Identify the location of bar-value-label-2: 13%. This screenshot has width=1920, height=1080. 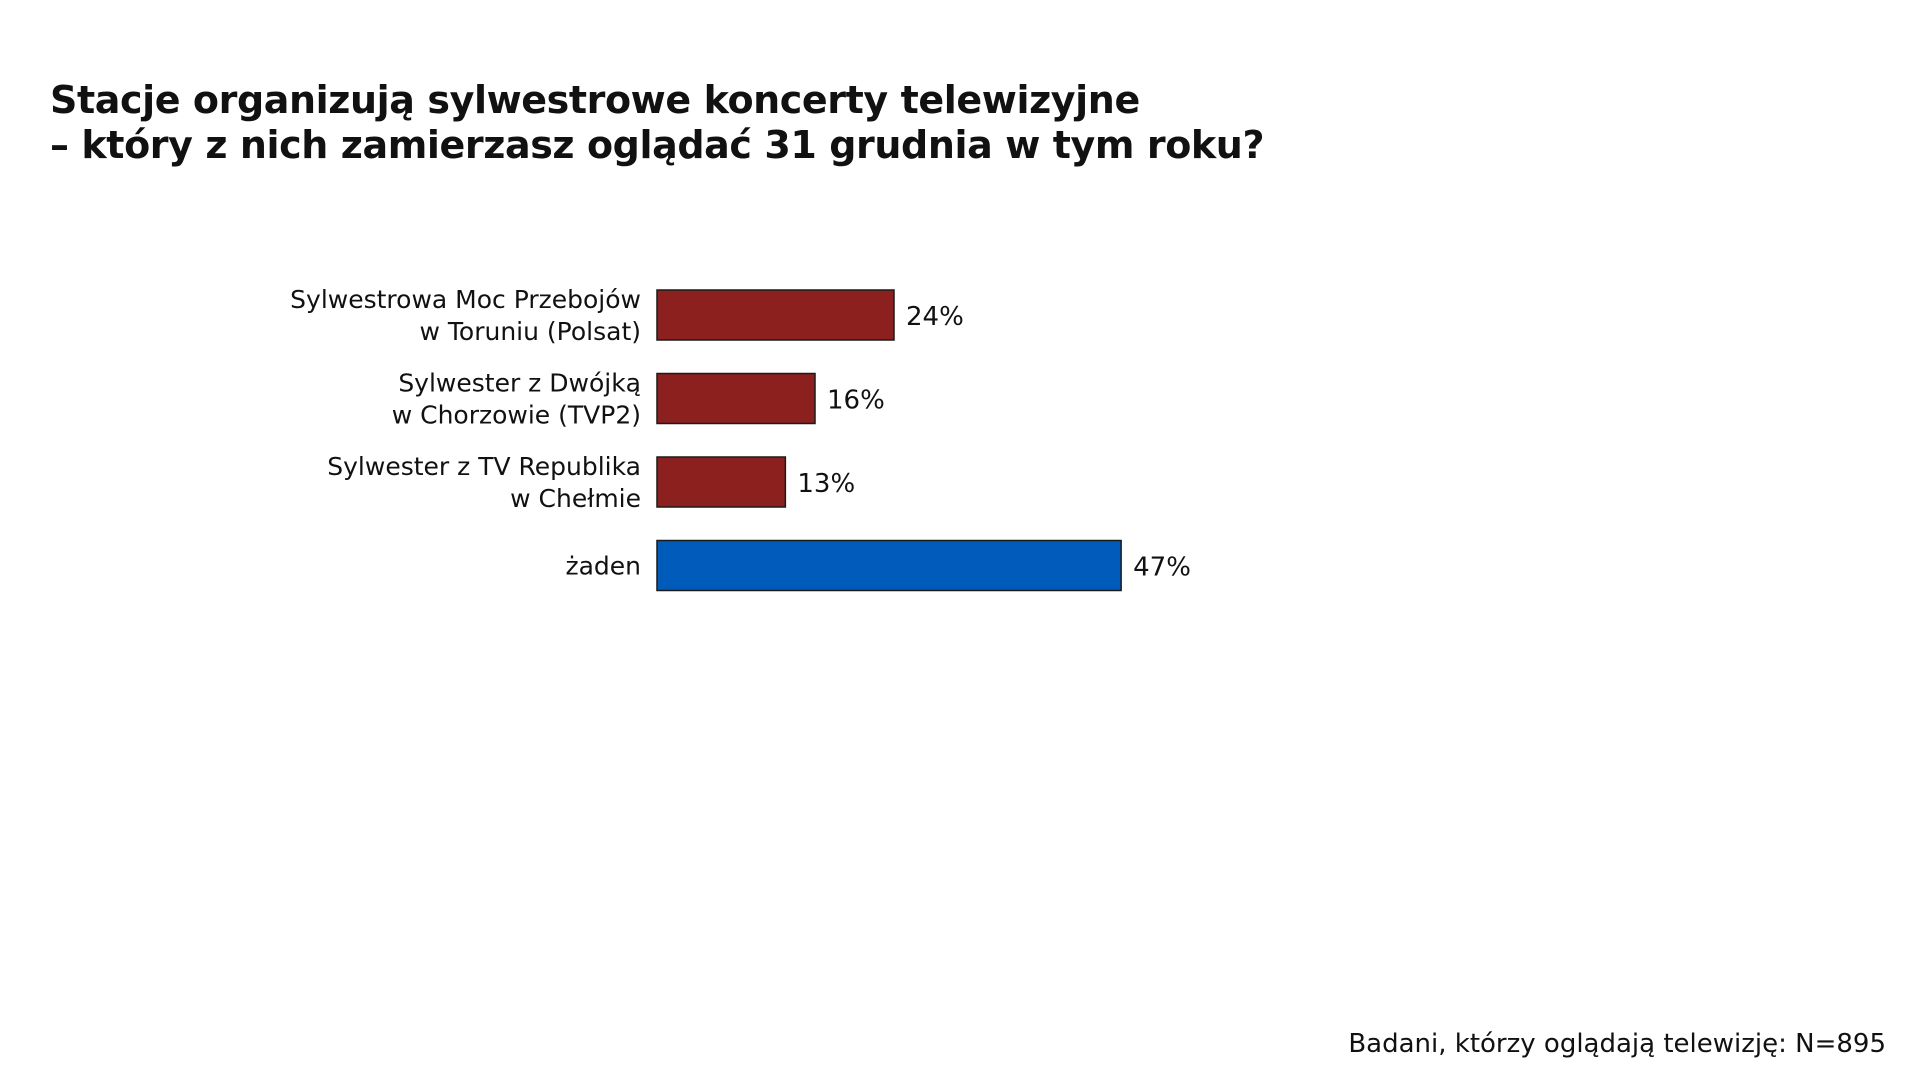
(826, 484).